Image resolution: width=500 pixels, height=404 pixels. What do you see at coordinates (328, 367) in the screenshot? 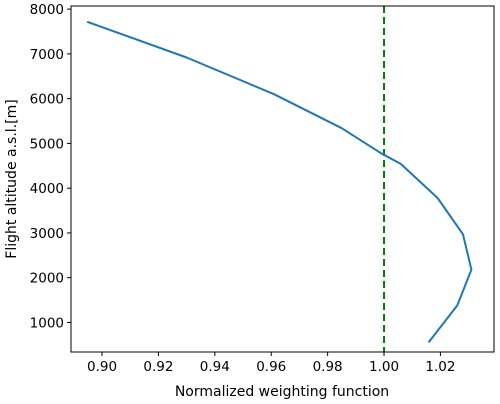
I see `x-tick-label: 0.98` at bounding box center [328, 367].